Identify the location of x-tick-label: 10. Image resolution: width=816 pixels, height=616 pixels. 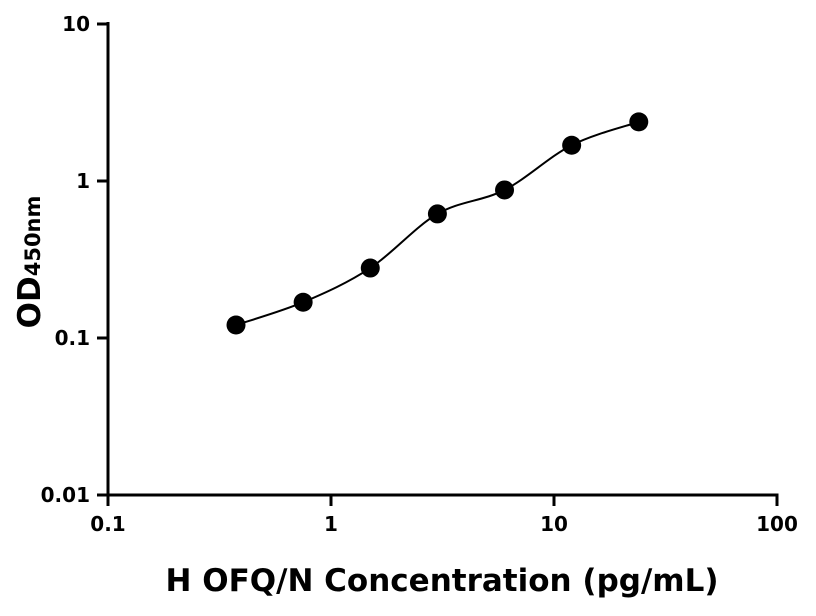
(554, 524).